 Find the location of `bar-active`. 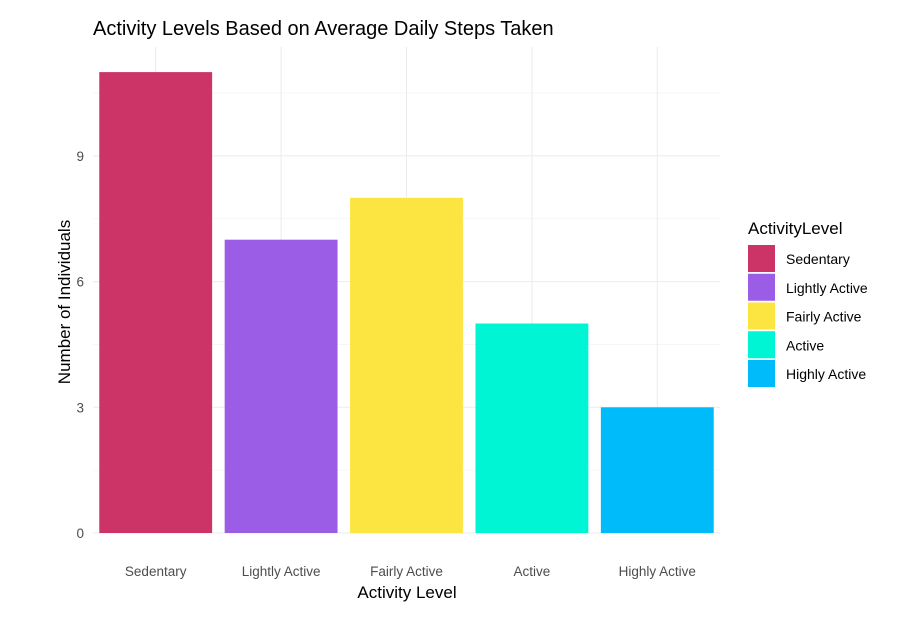

bar-active is located at coordinates (532, 428).